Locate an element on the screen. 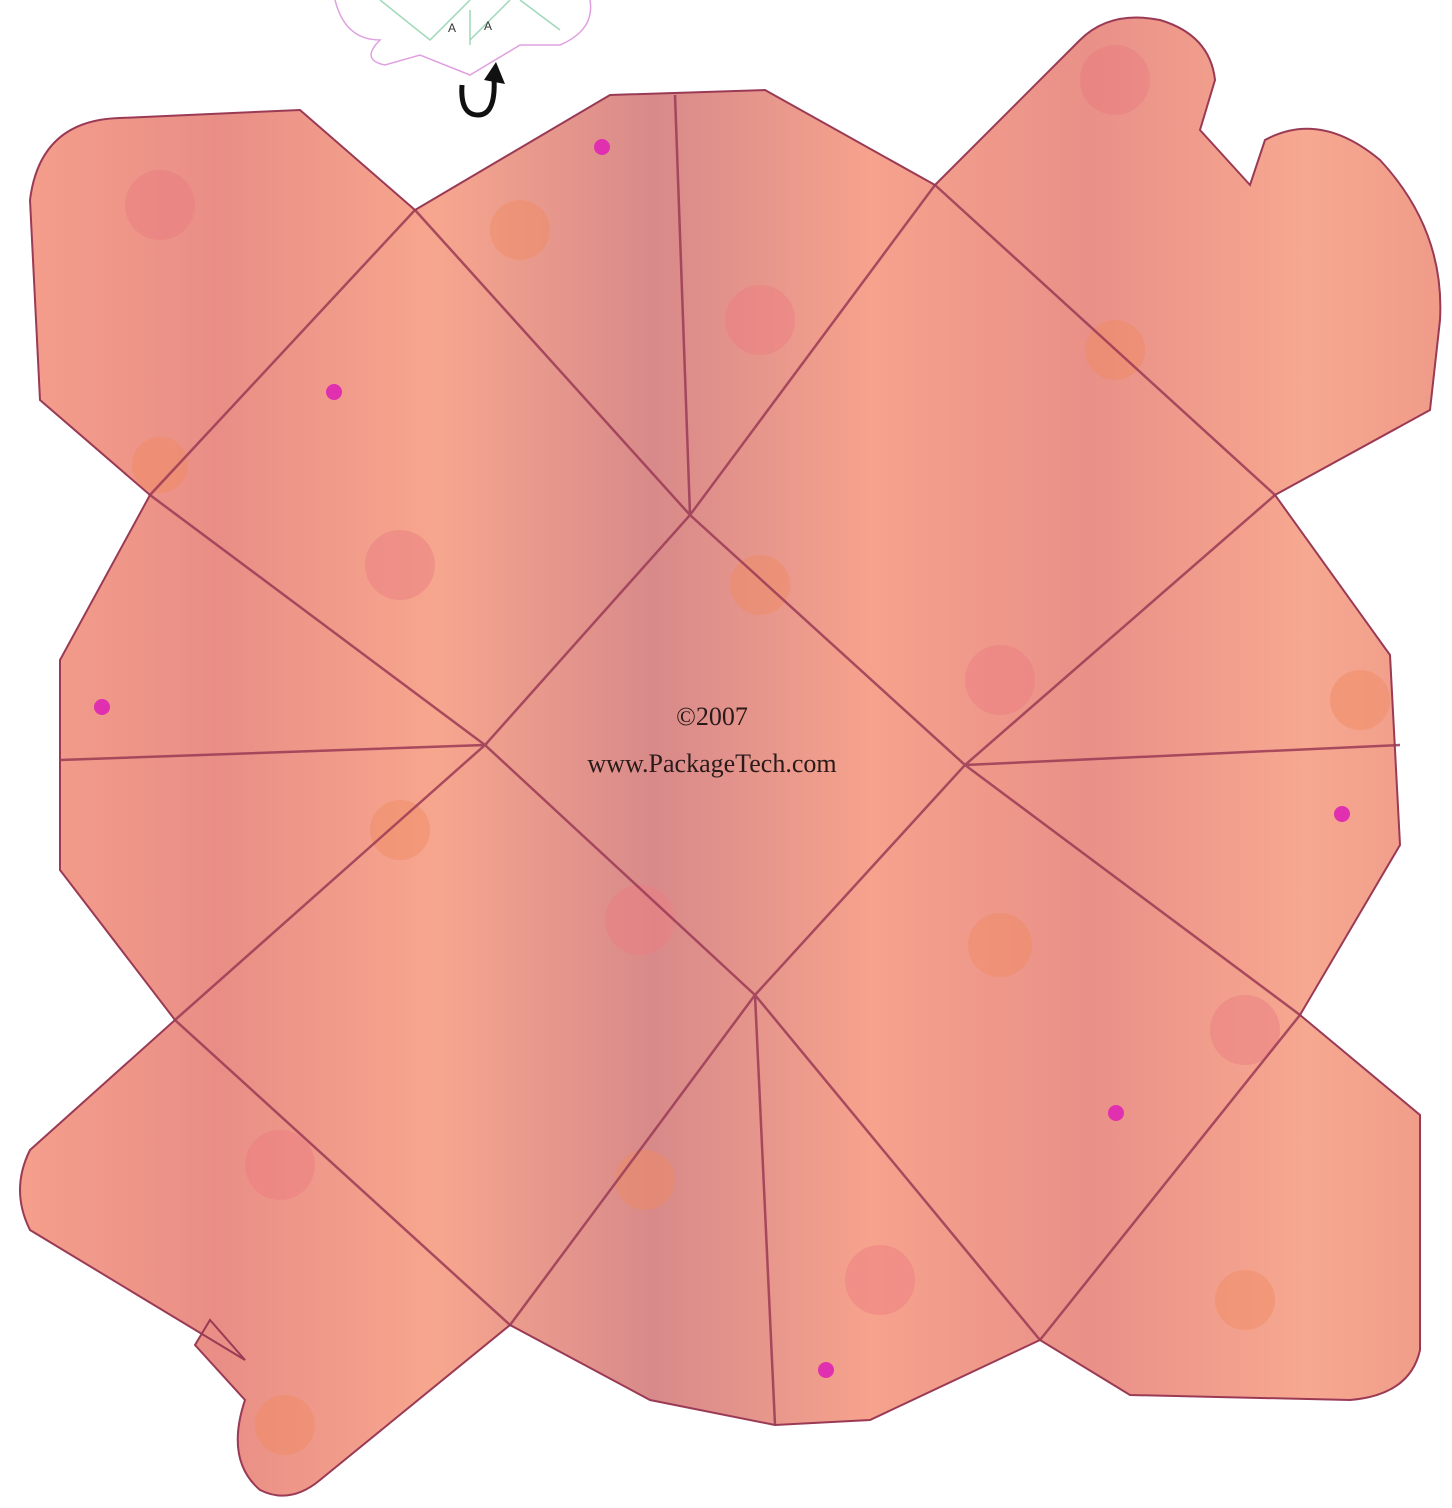  website: www.PackageTech.com is located at coordinates (711, 763).